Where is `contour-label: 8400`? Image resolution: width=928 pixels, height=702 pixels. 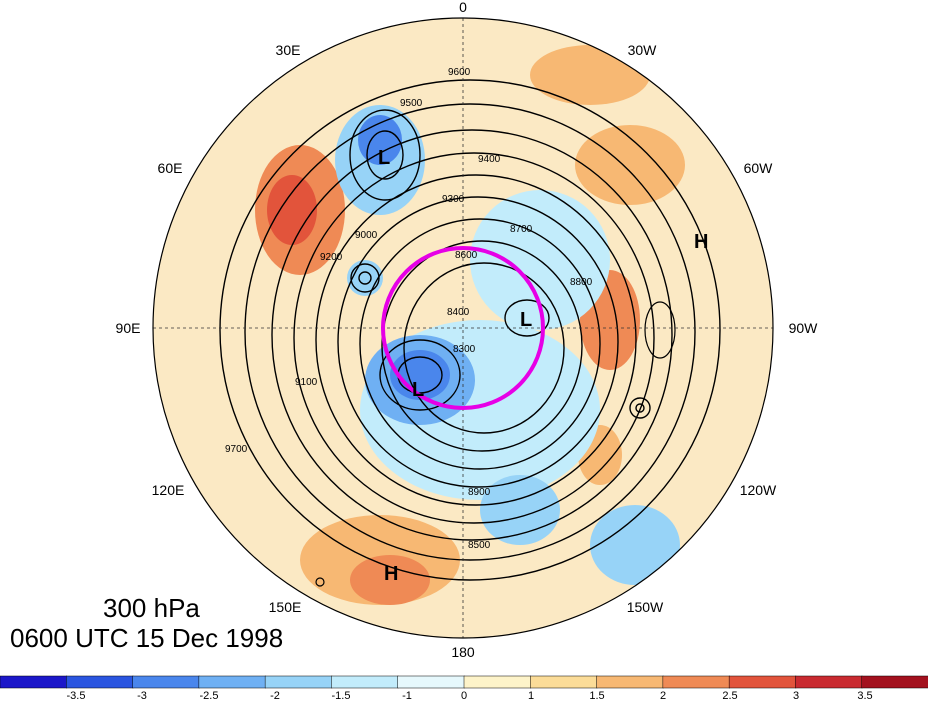 contour-label: 8400 is located at coordinates (458, 312).